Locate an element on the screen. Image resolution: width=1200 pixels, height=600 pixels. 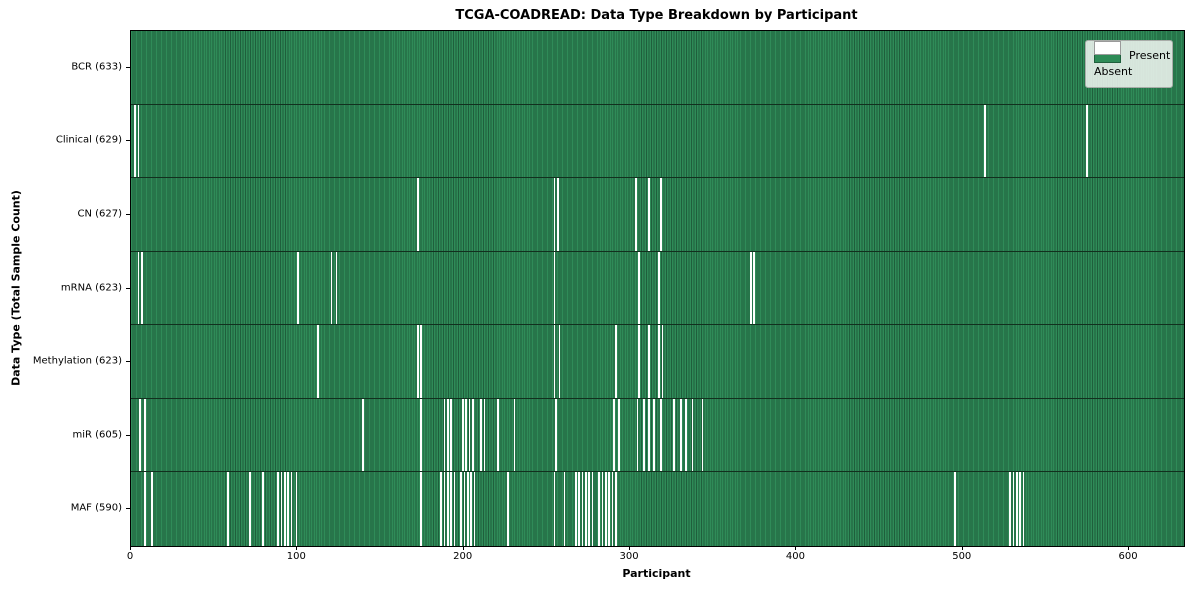
heatmap-row-miR is located at coordinates (657, 435).